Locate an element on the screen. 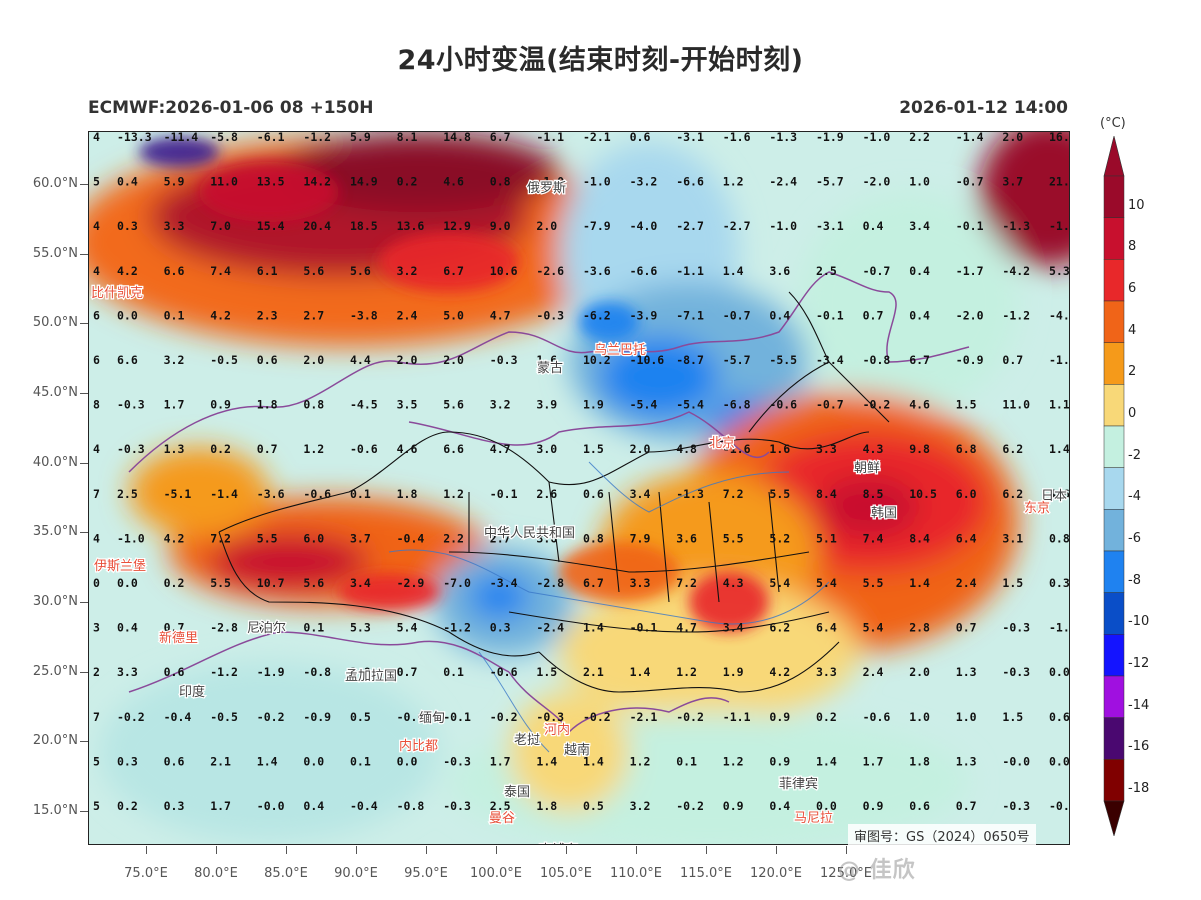 The height and width of the screenshot is (900, 1201). grid-value: 2 is located at coordinates (96, 672).